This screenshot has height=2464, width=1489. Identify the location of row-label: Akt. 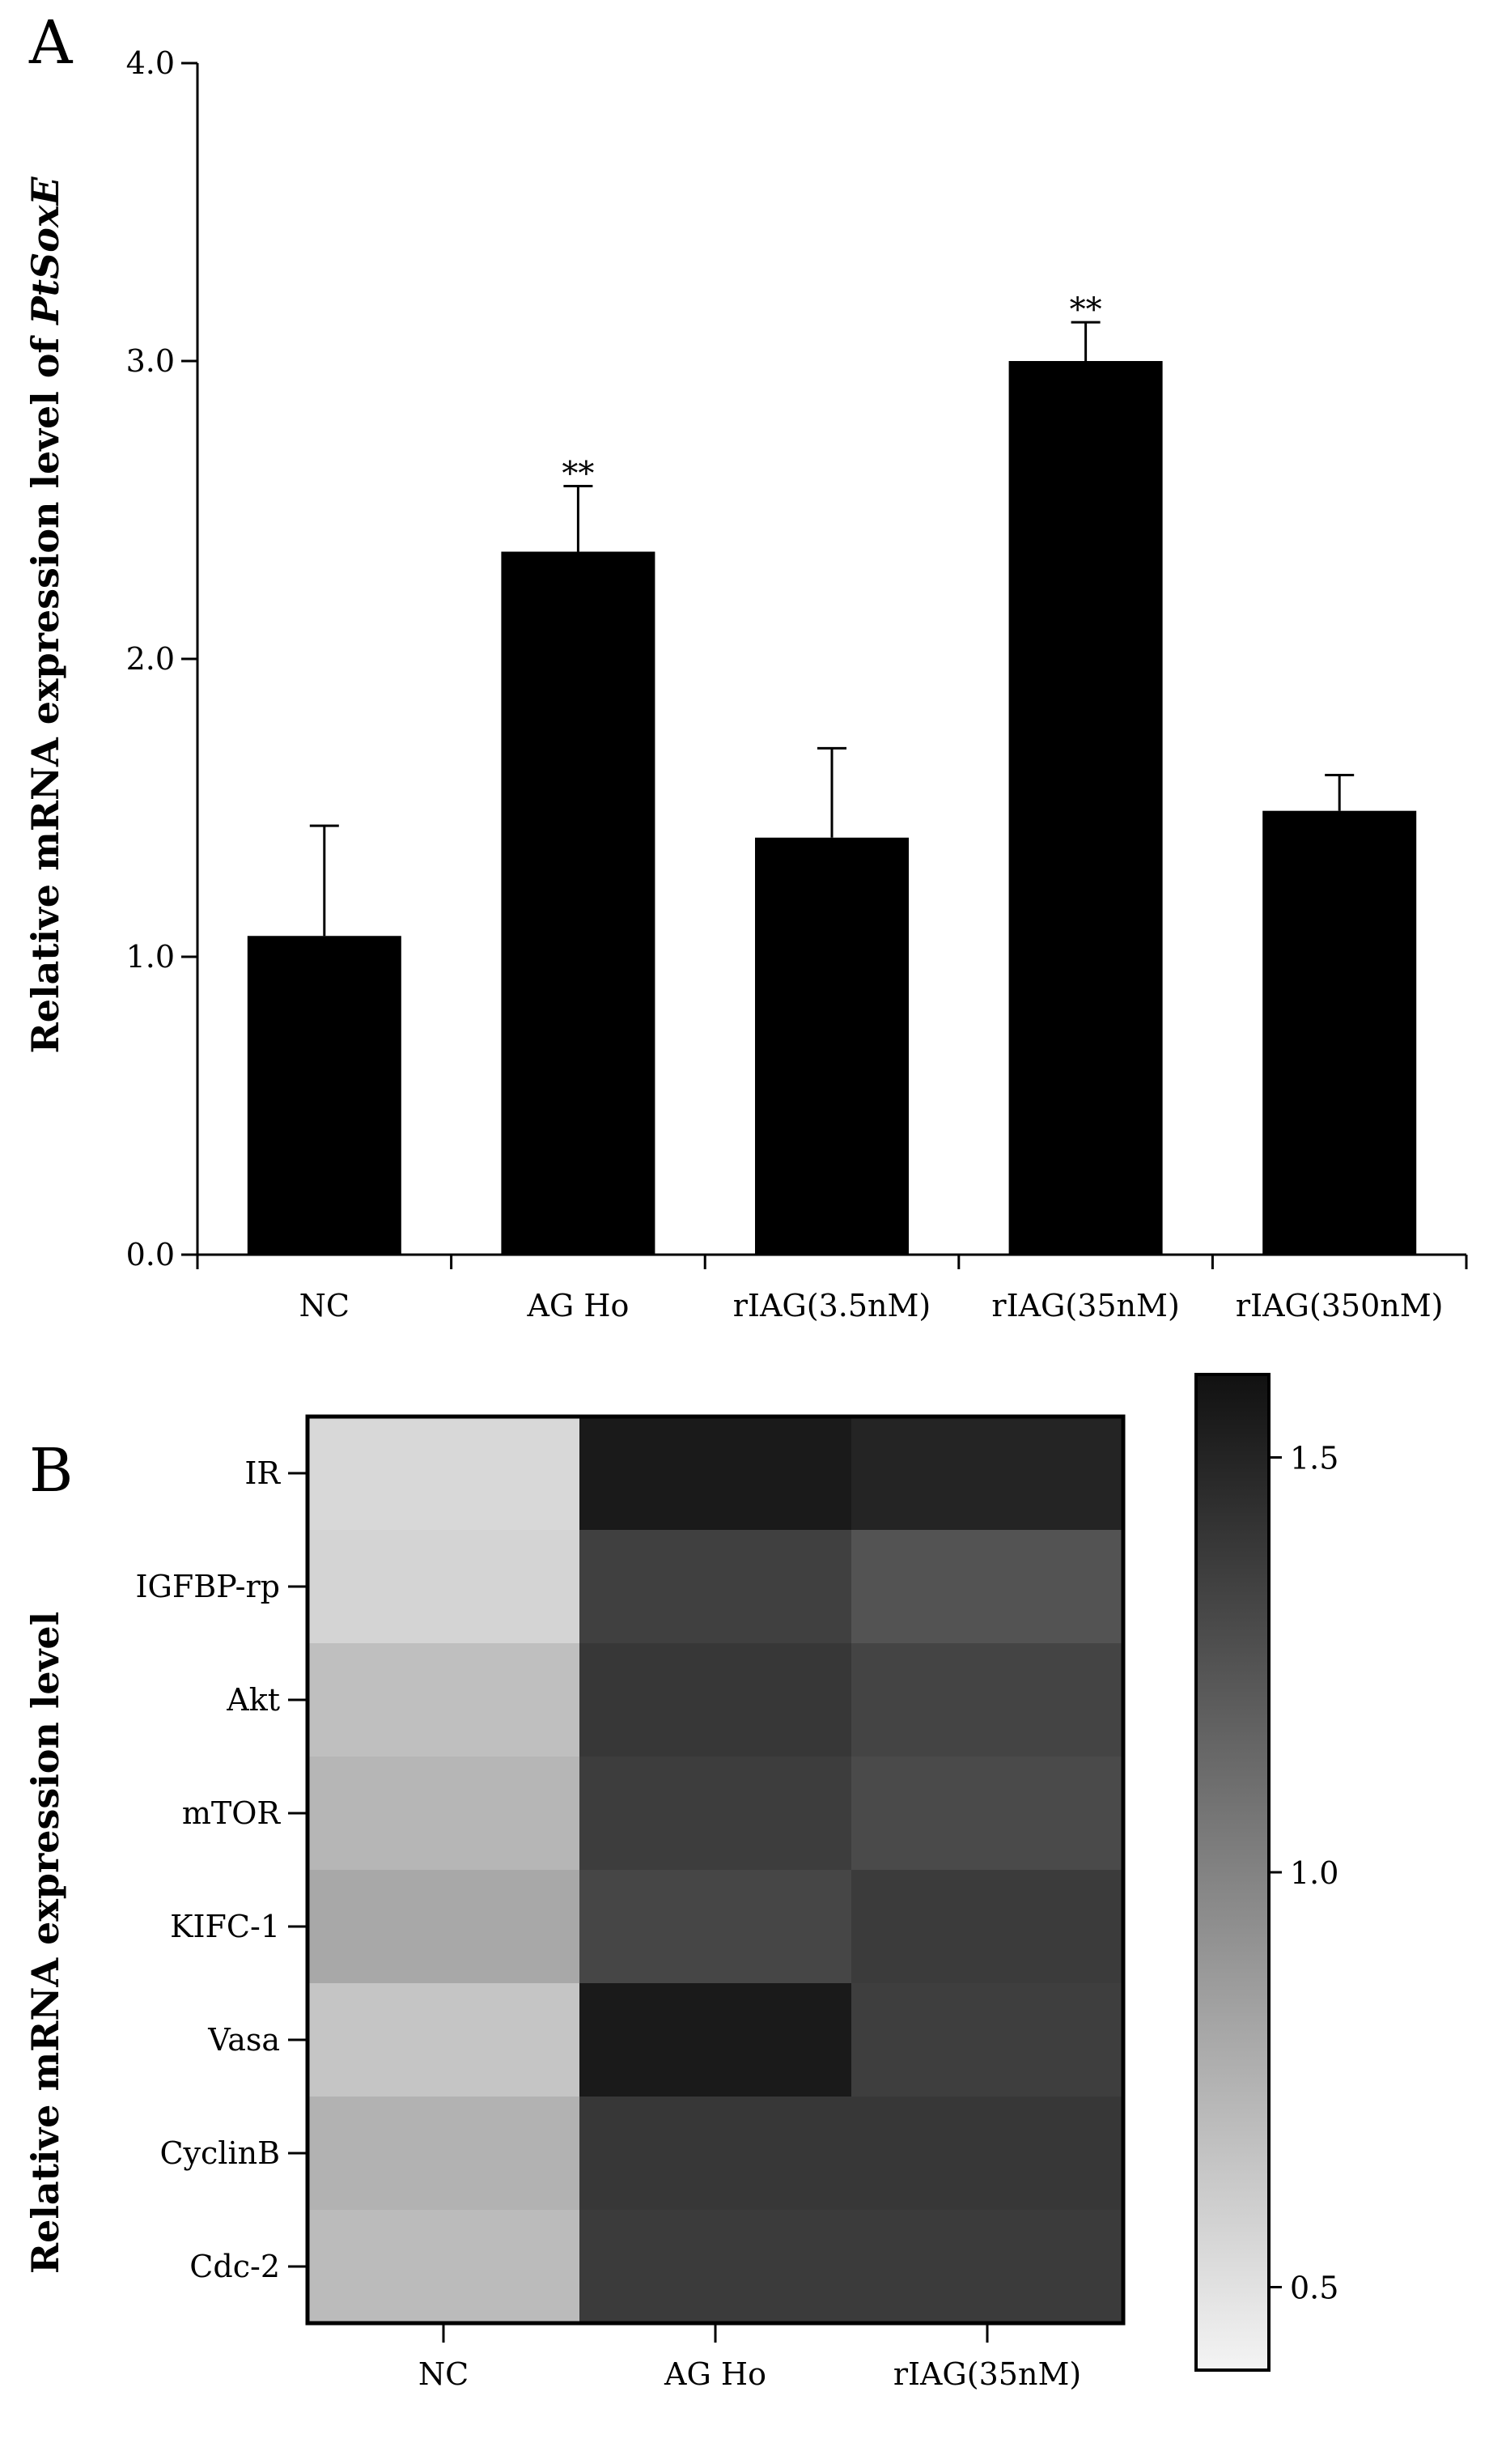
(253, 1700).